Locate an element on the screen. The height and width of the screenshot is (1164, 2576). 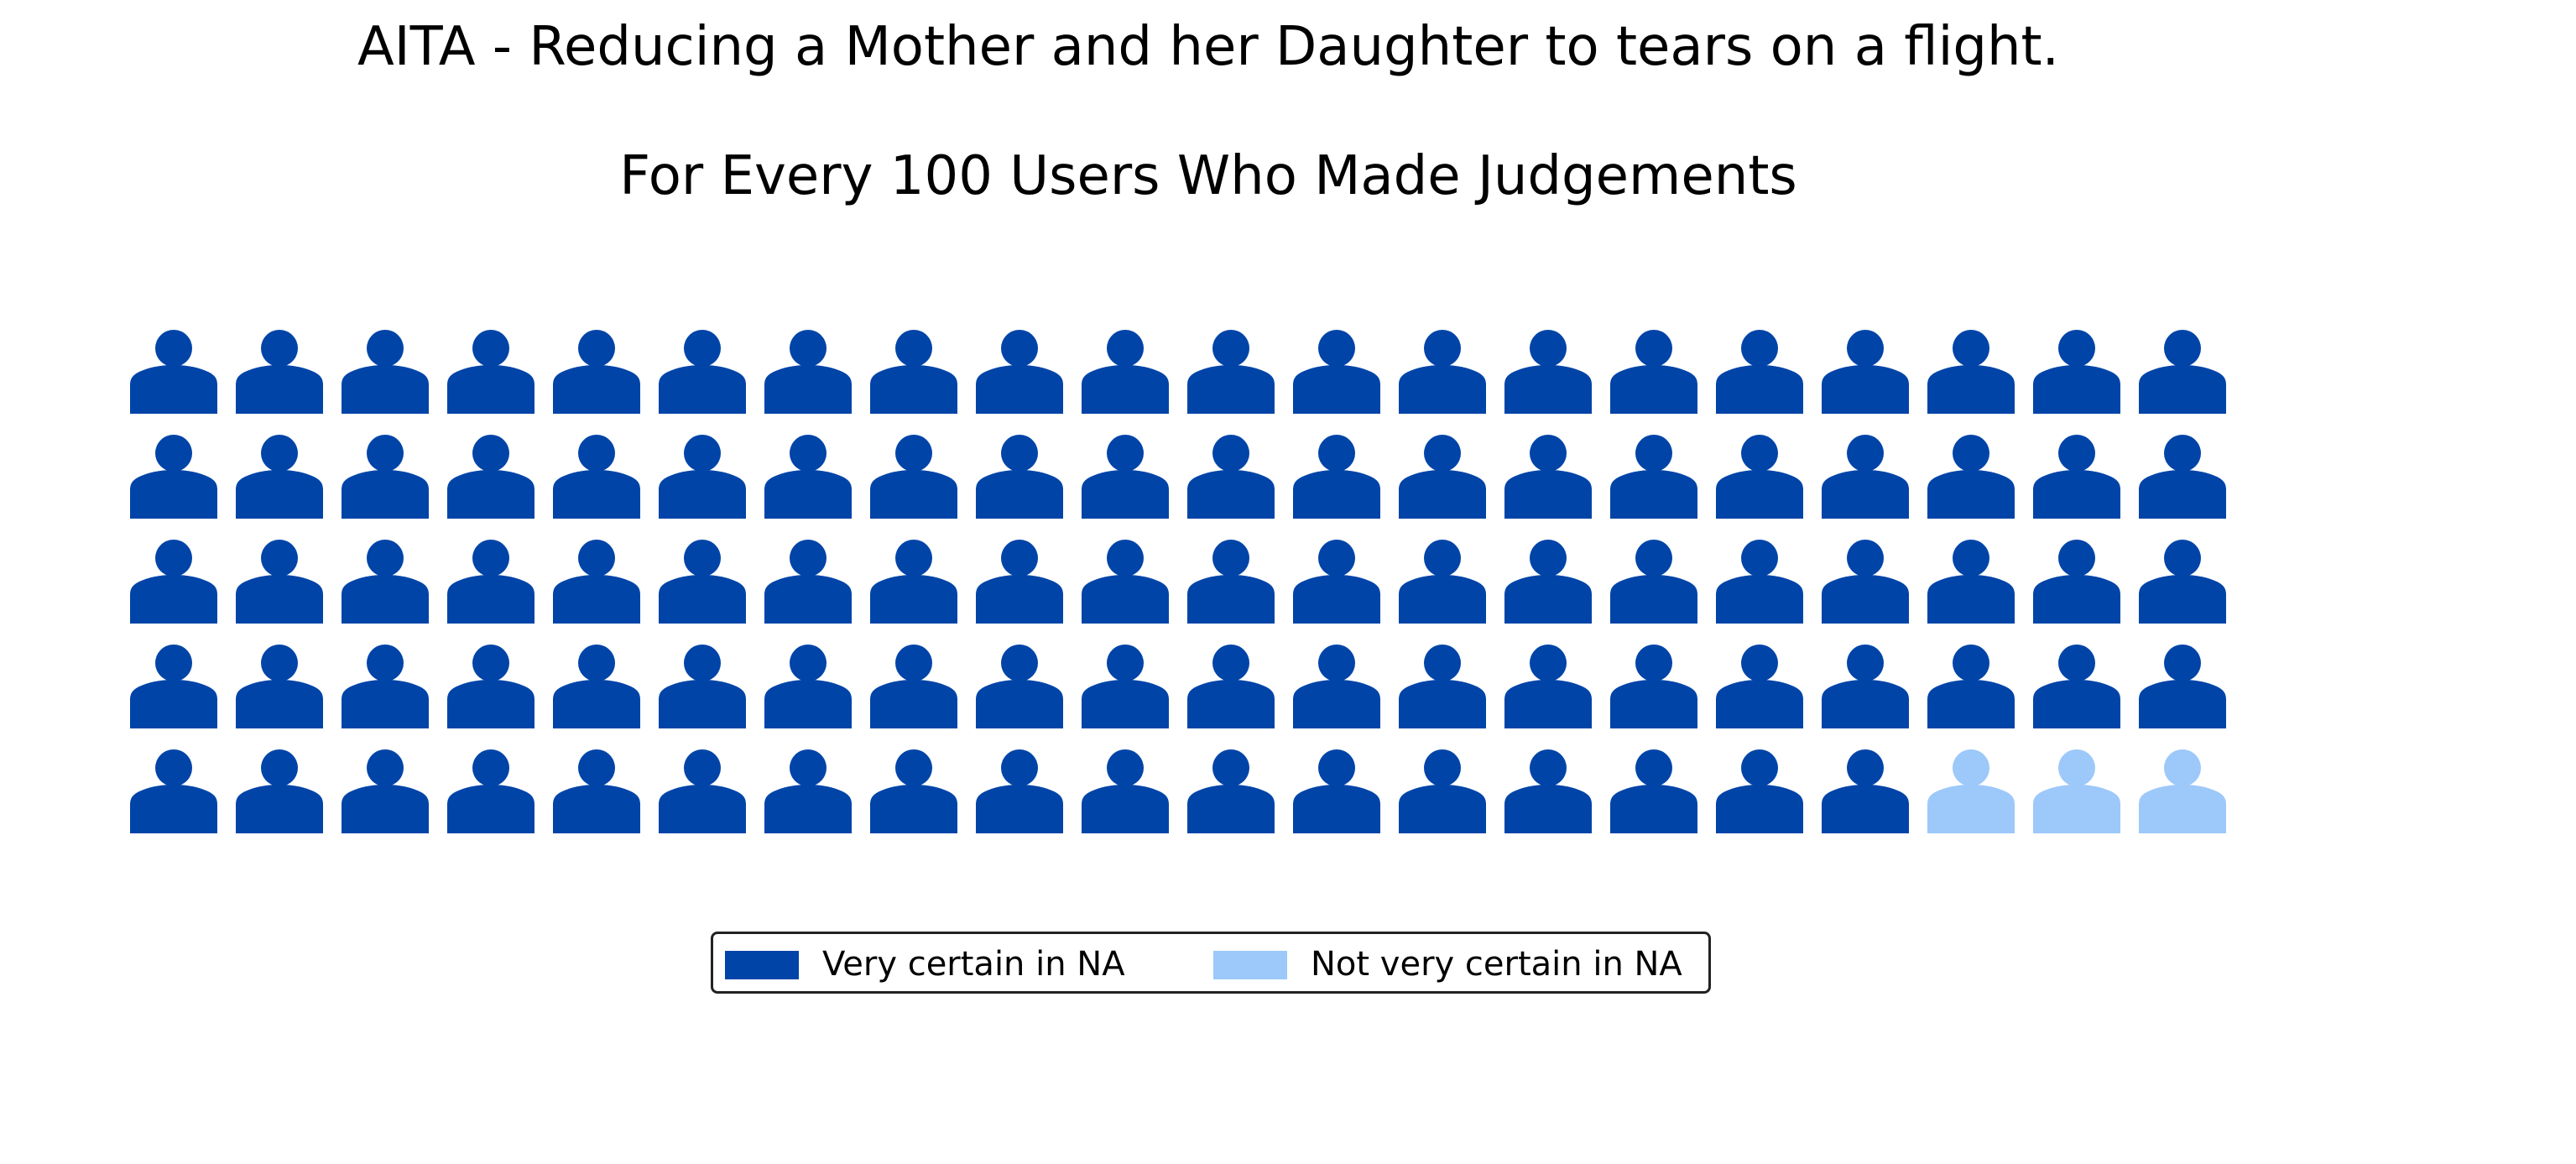
legend-swatch-not-very-certain is located at coordinates (1250, 965).